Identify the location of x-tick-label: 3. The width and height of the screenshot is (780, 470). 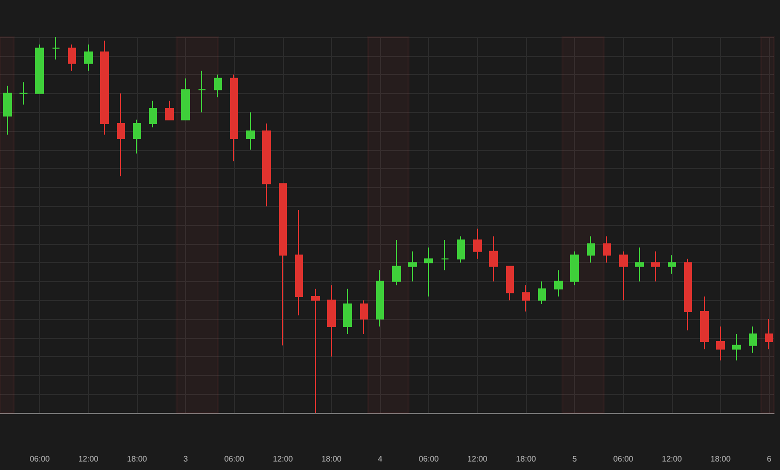
(185, 459).